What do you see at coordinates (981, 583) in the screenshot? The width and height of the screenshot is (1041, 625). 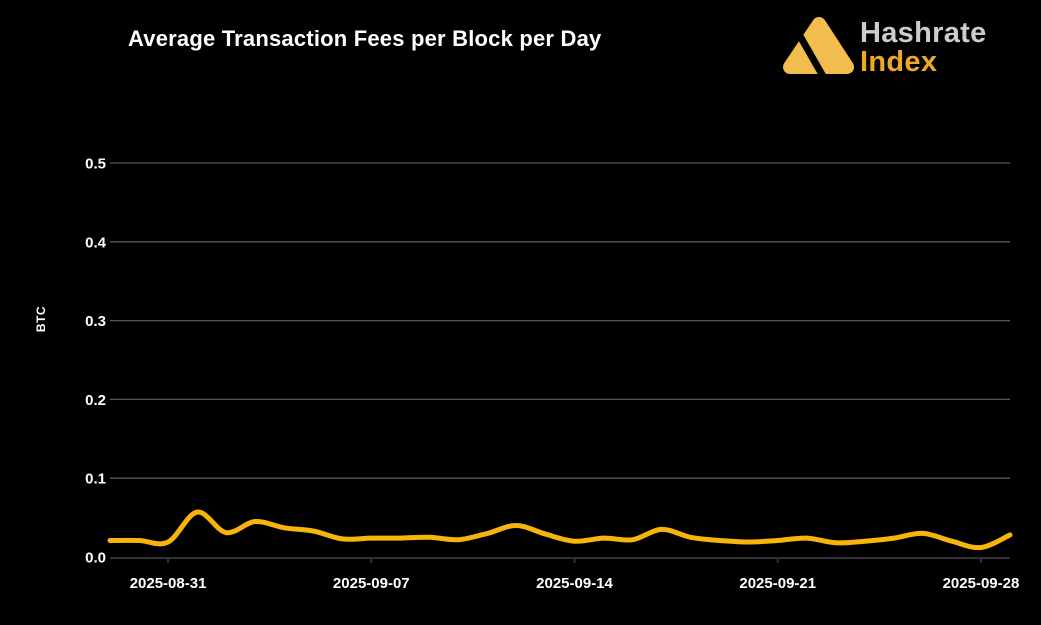 I see `x-tick-label: 2025-09-28` at bounding box center [981, 583].